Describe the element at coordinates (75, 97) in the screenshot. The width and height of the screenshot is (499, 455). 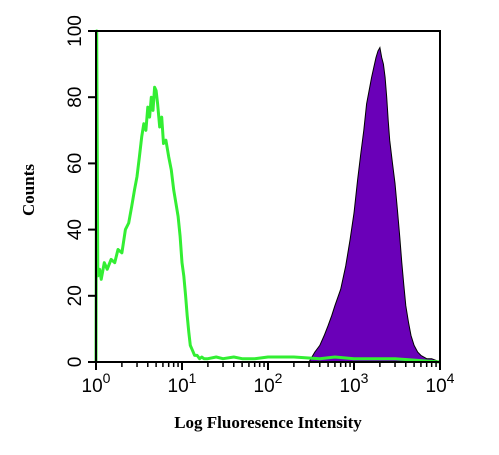
I see `y-tick-label: 80` at that location.